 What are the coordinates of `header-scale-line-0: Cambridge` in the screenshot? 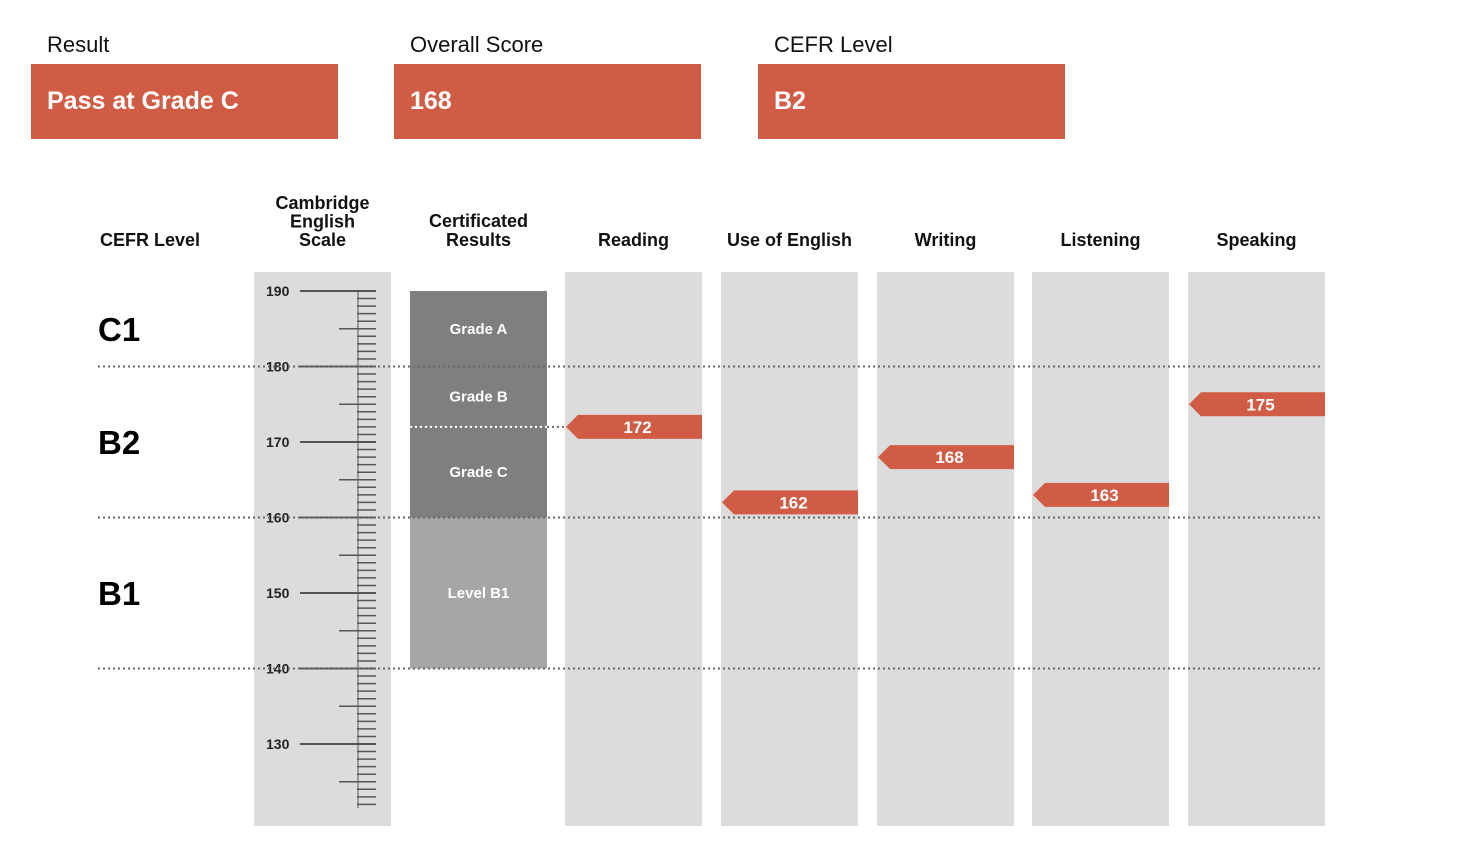 It's located at (322, 203).